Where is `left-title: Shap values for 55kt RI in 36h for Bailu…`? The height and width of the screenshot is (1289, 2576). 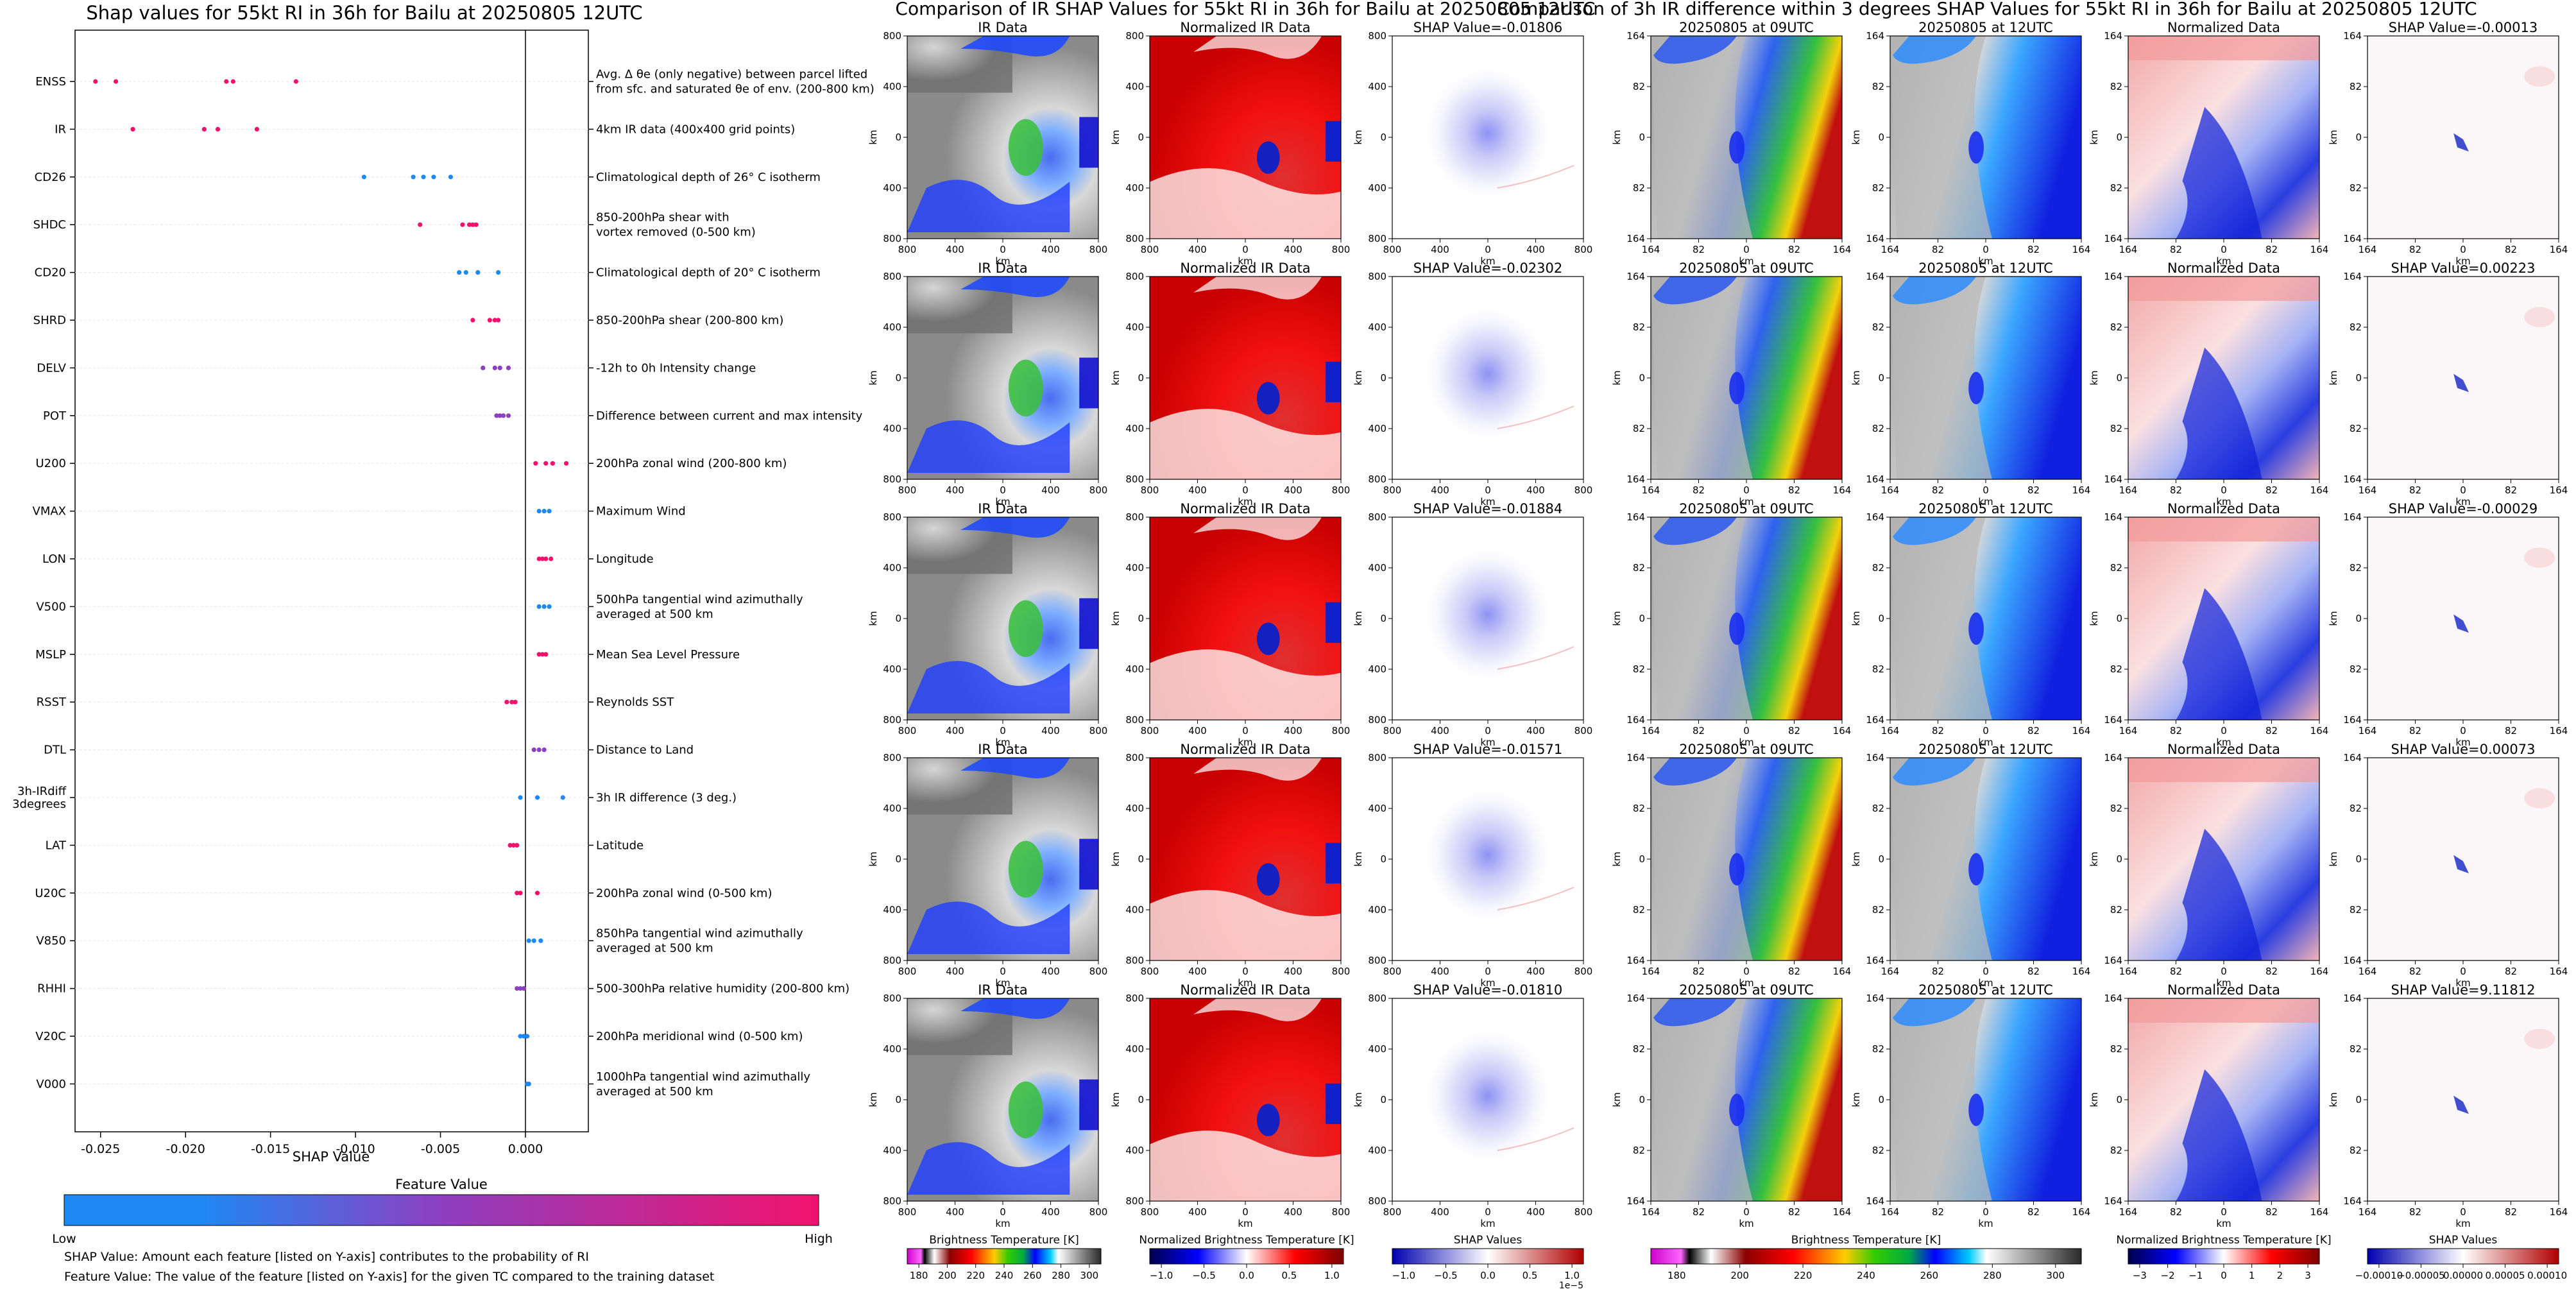 left-title: Shap values for 55kt RI in 36h for Bailu… is located at coordinates (364, 13).